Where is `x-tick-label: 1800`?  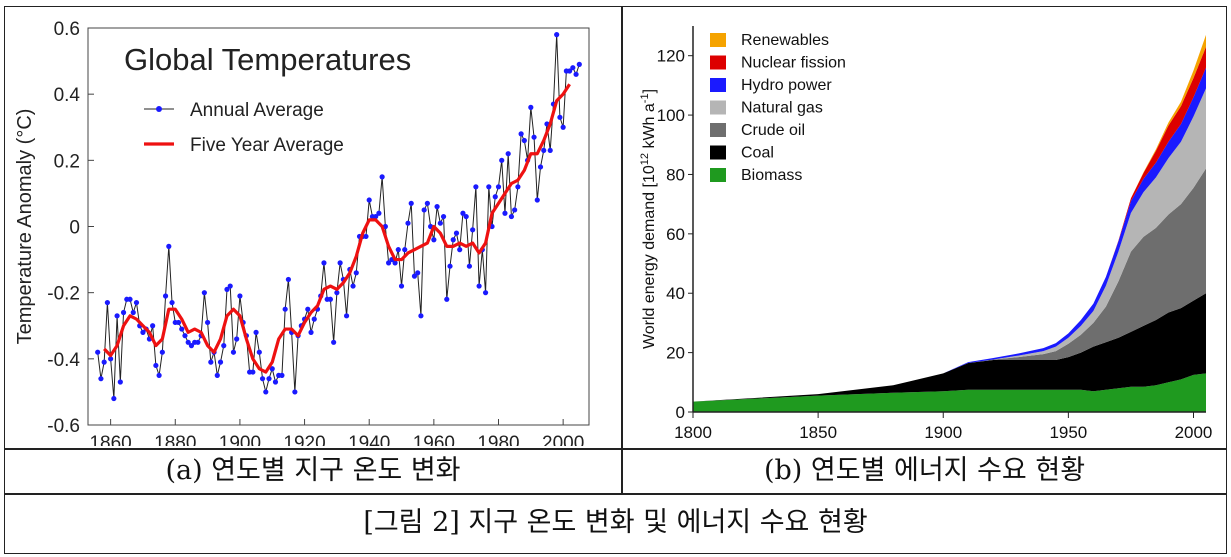 x-tick-label: 1800 is located at coordinates (693, 432).